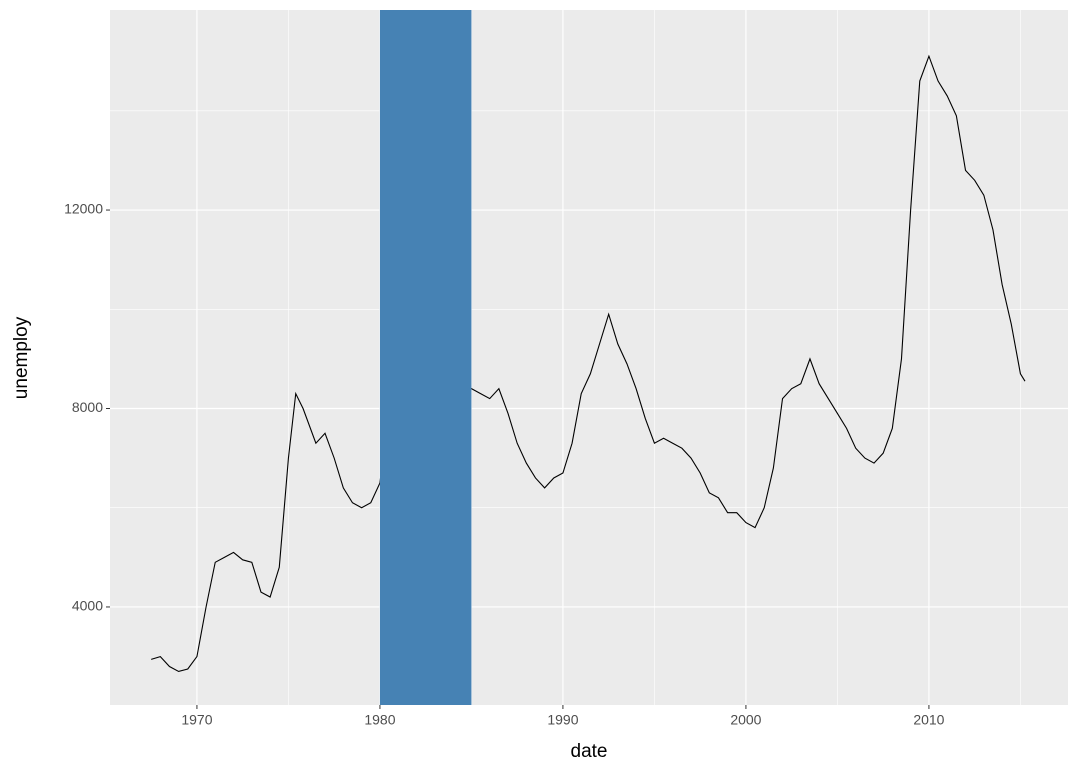 This screenshot has height=771, width=1080. What do you see at coordinates (87, 606) in the screenshot?
I see `y-tick-label: 4000` at bounding box center [87, 606].